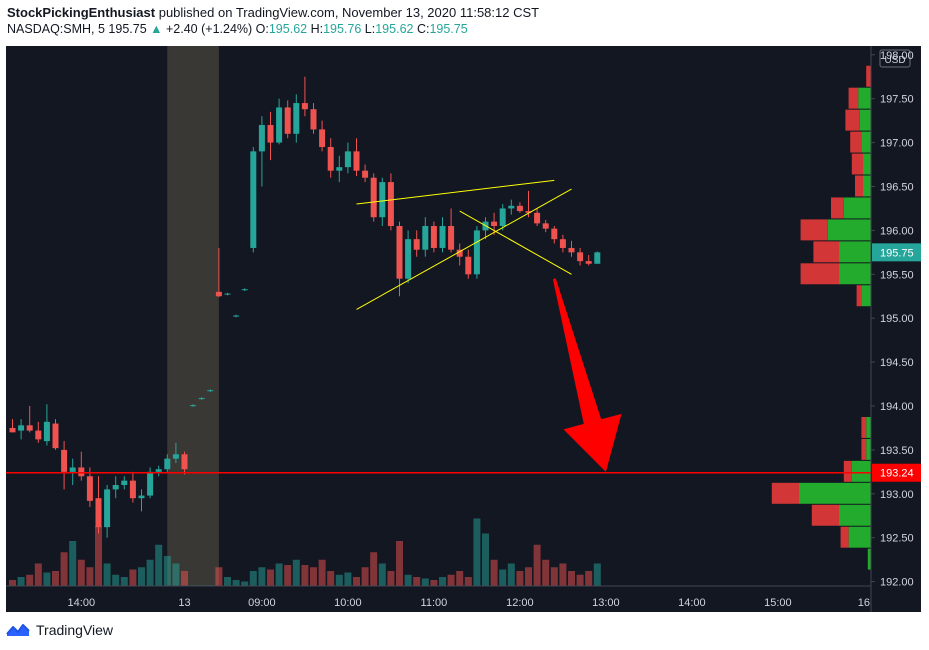 The height and width of the screenshot is (650, 929). What do you see at coordinates (520, 603) in the screenshot?
I see `time-tick-label: 12:00` at bounding box center [520, 603].